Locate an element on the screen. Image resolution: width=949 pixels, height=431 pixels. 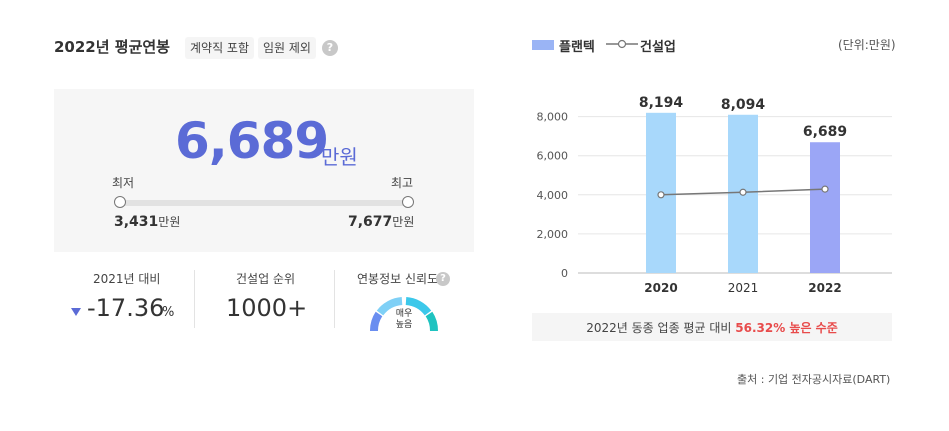
x-tick-label: 2022 is located at coordinates (824, 288).